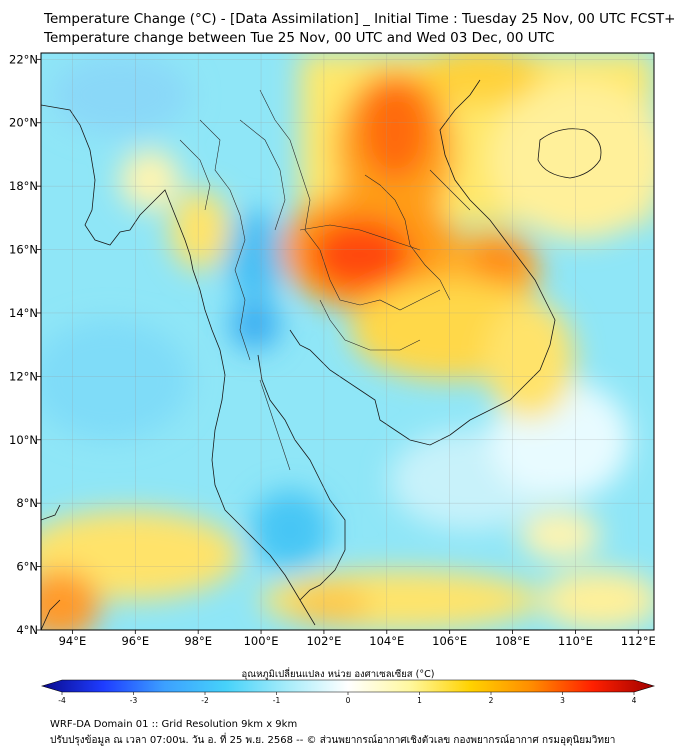 This screenshot has width=676, height=756. I want to click on lat-tick-label: 12°N, so click(23, 376).